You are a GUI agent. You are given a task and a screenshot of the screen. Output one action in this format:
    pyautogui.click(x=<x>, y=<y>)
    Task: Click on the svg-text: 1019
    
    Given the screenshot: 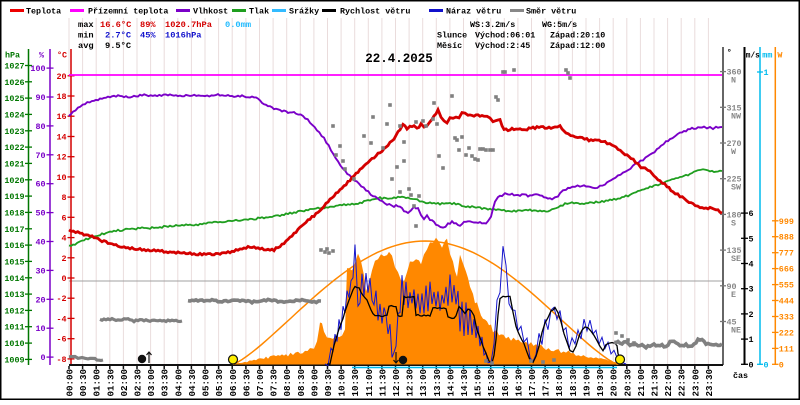 What is the action you would take?
    pyautogui.click(x=14, y=197)
    